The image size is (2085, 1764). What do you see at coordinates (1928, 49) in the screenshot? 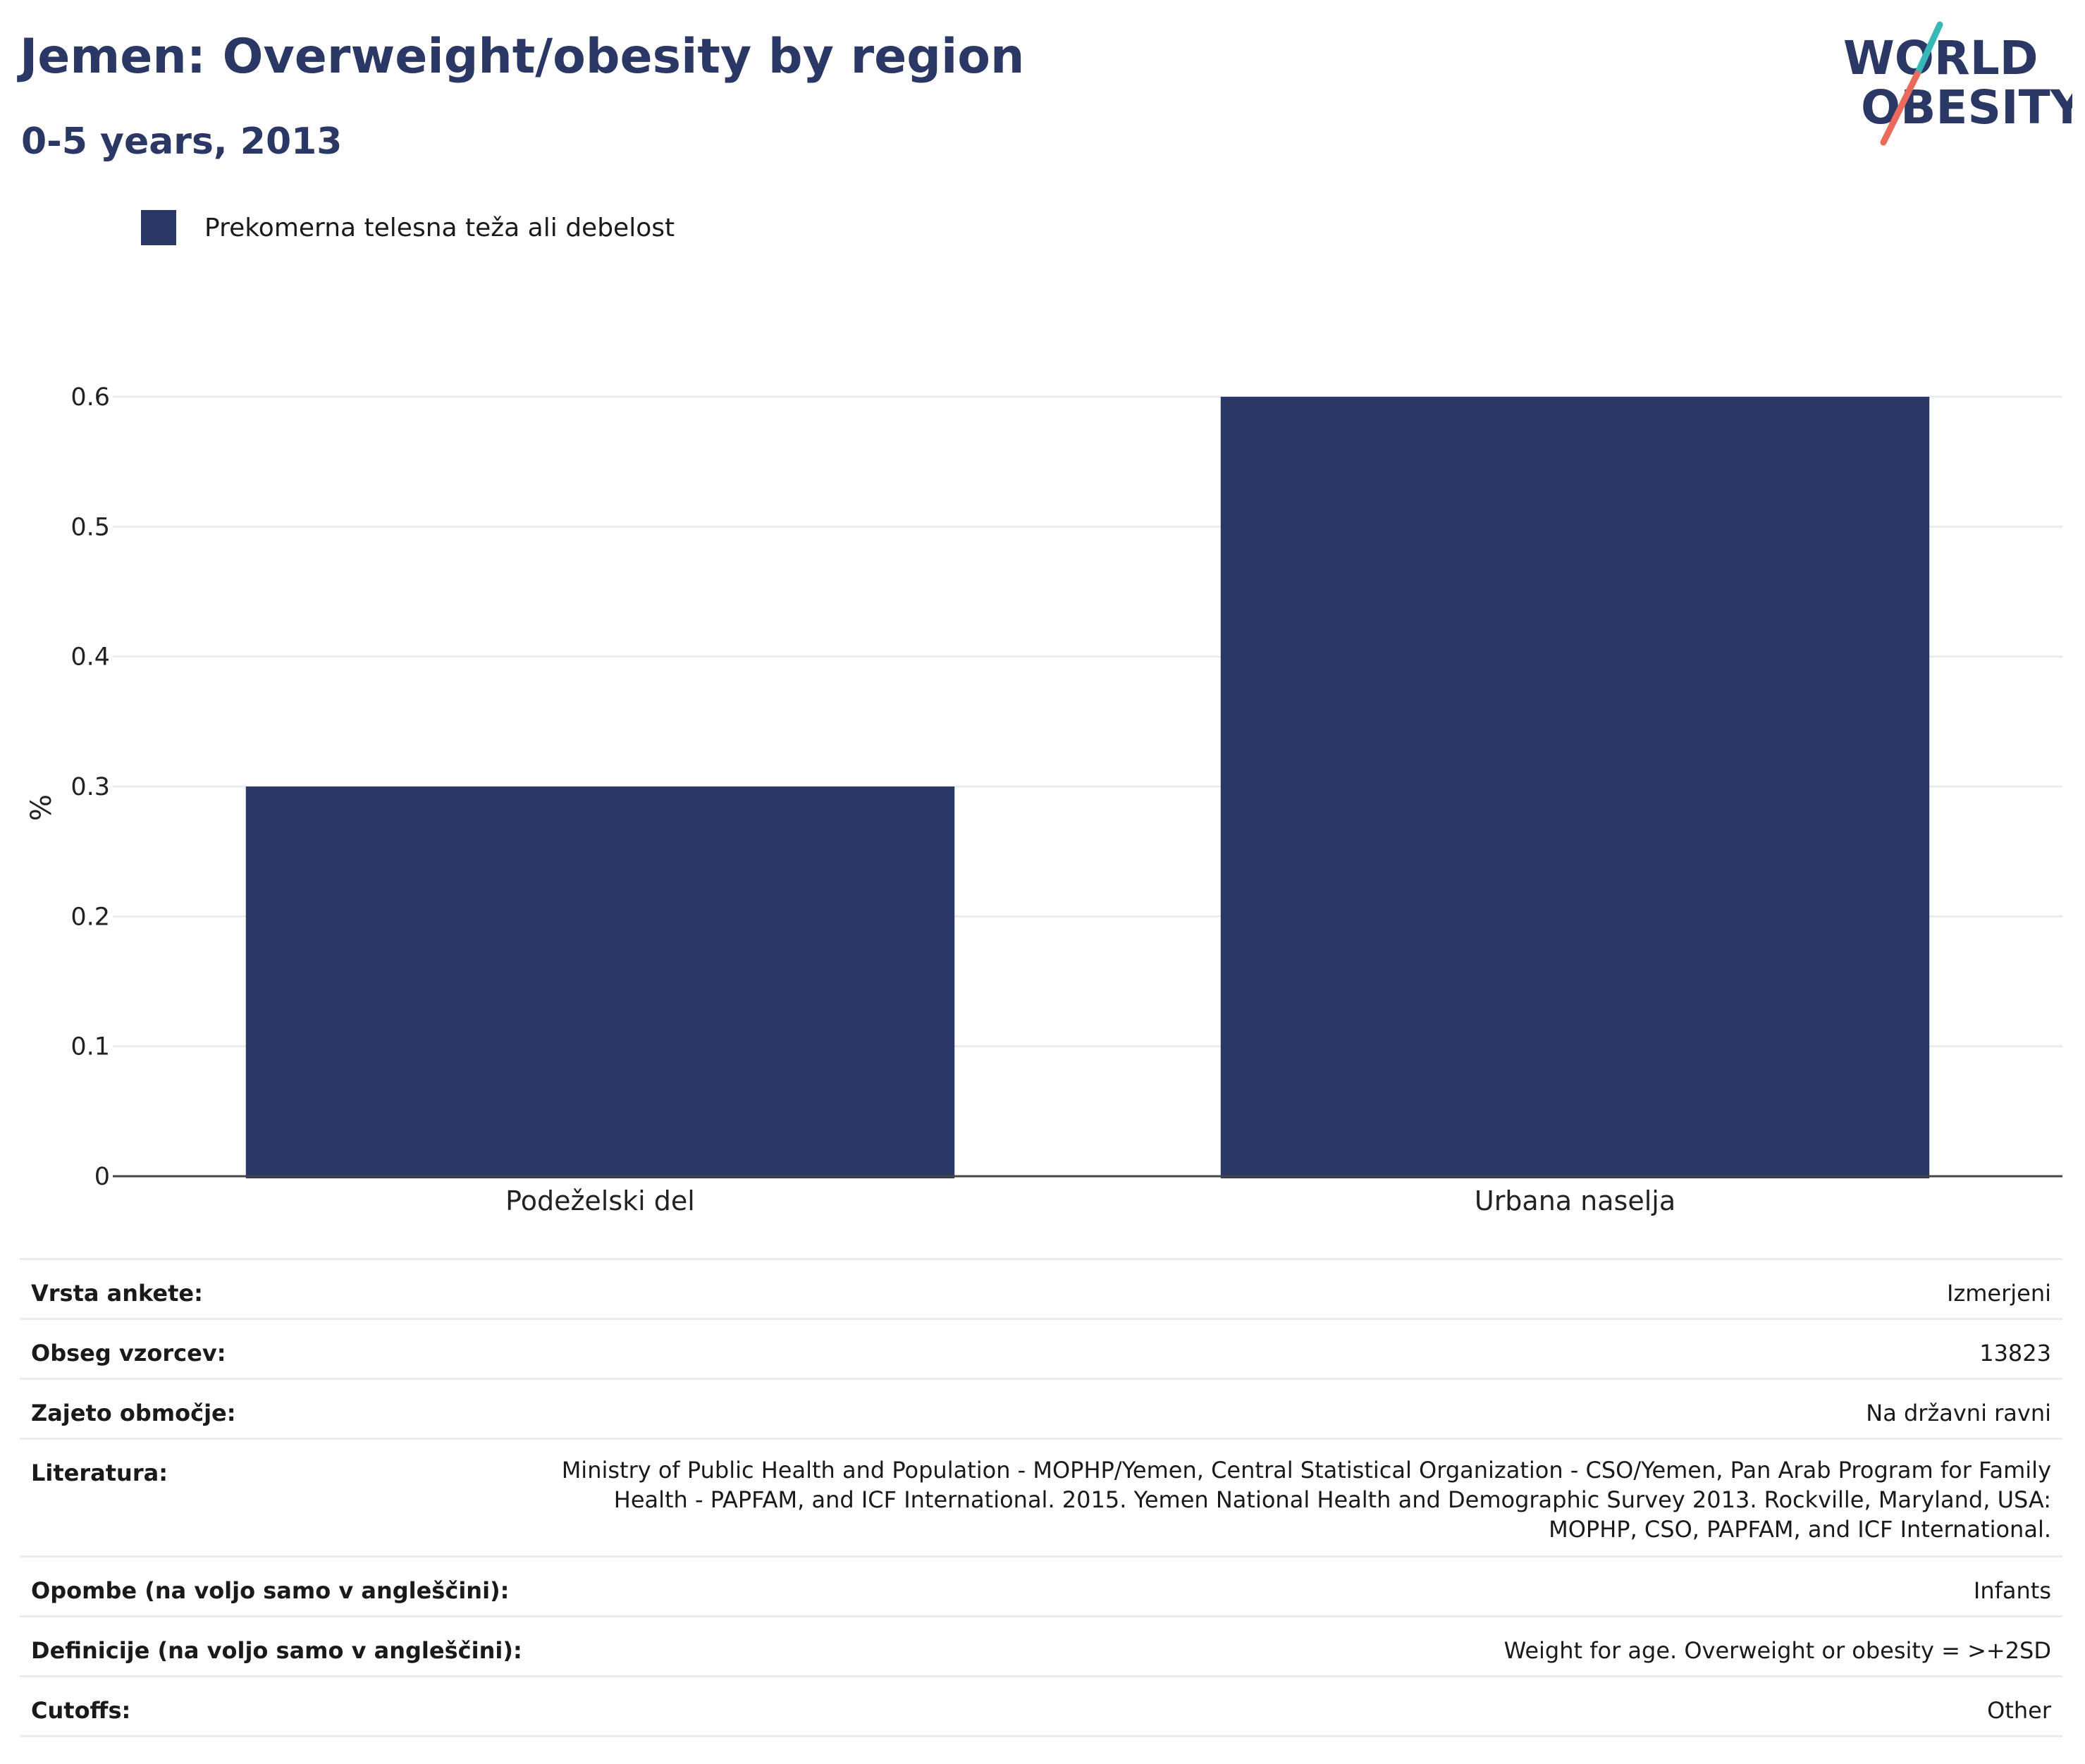
I see `logo-slash-teal` at bounding box center [1928, 49].